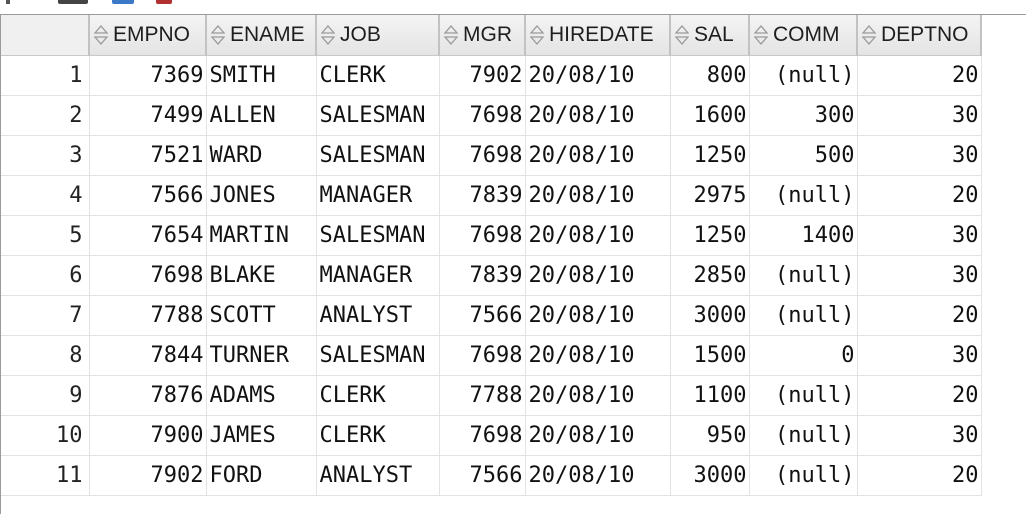 This screenshot has height=514, width=1026. What do you see at coordinates (148, 35) in the screenshot?
I see `column-header-empno: EMPNO` at bounding box center [148, 35].